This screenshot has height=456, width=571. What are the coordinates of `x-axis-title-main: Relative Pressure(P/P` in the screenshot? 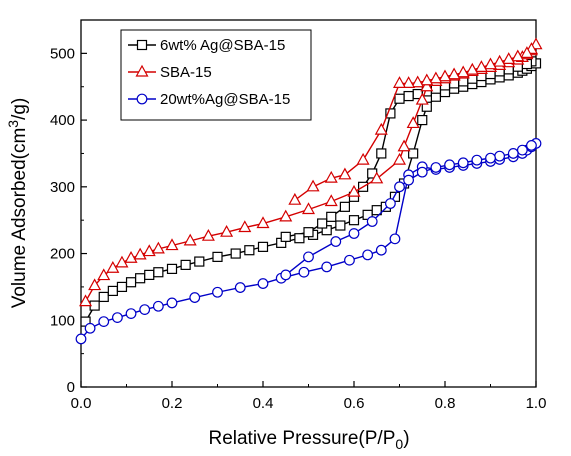 It's located at (301, 438).